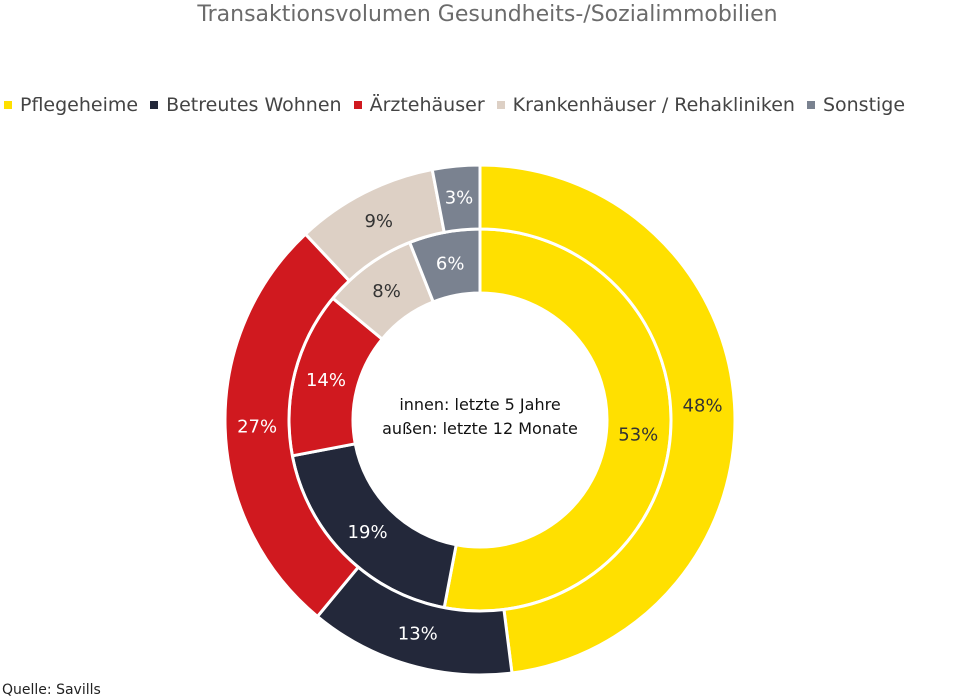  I want to click on legend-label: Krankenhäuser / Rehakliniken, so click(653, 105).